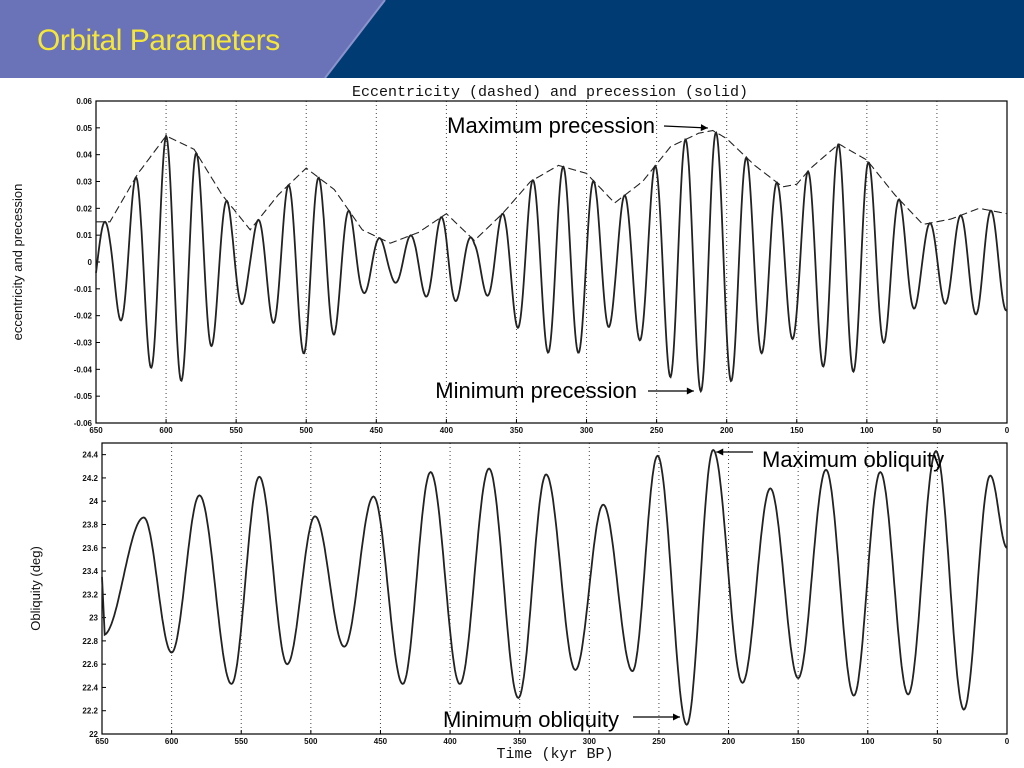 The width and height of the screenshot is (1024, 768). What do you see at coordinates (551, 125) in the screenshot?
I see `annotation-max-precession: Maximum precession` at bounding box center [551, 125].